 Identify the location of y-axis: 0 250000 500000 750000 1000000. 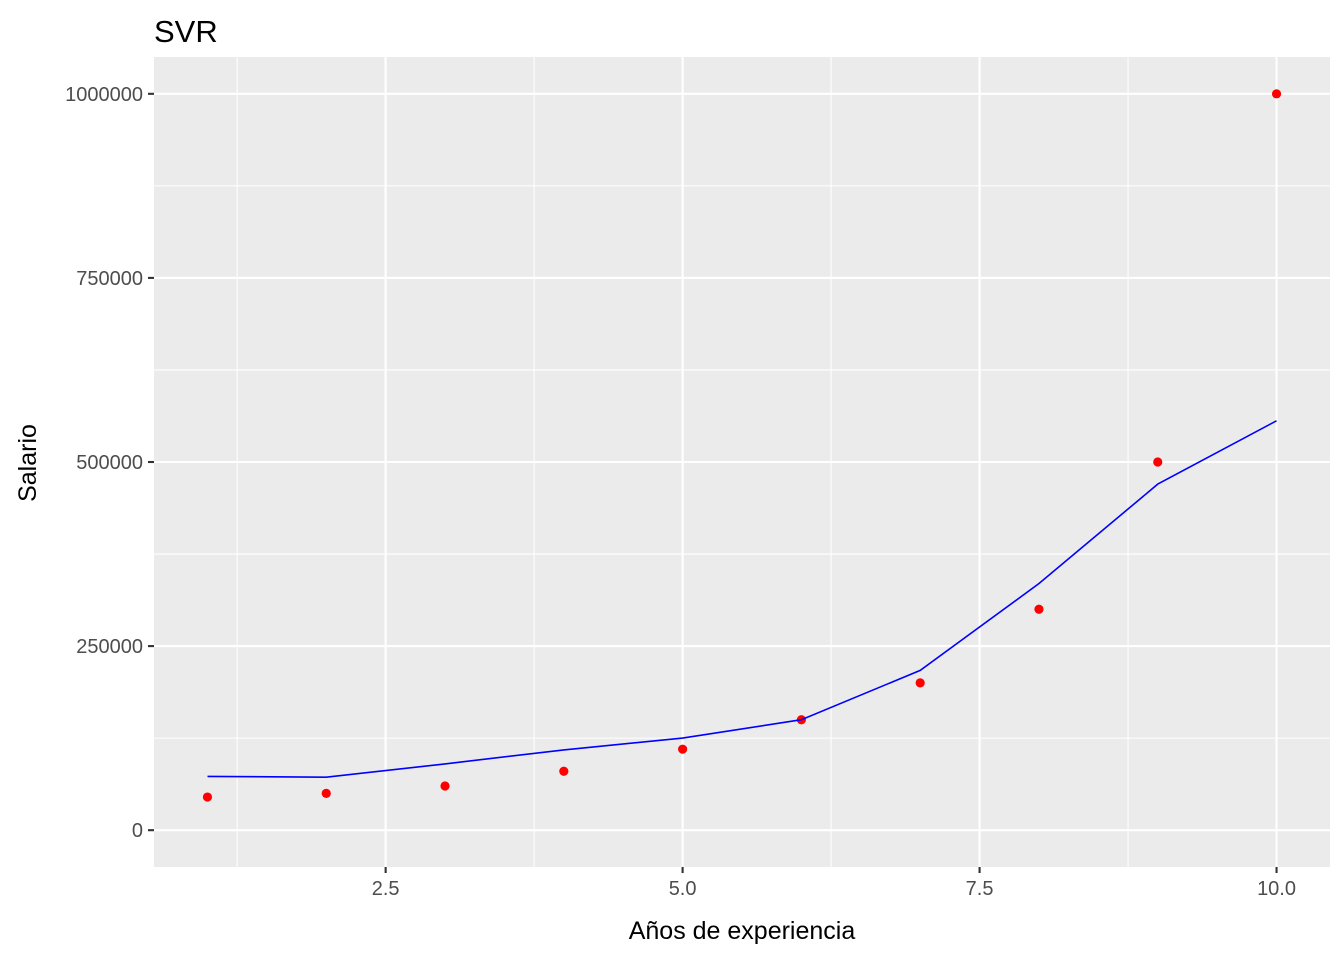
(109, 463).